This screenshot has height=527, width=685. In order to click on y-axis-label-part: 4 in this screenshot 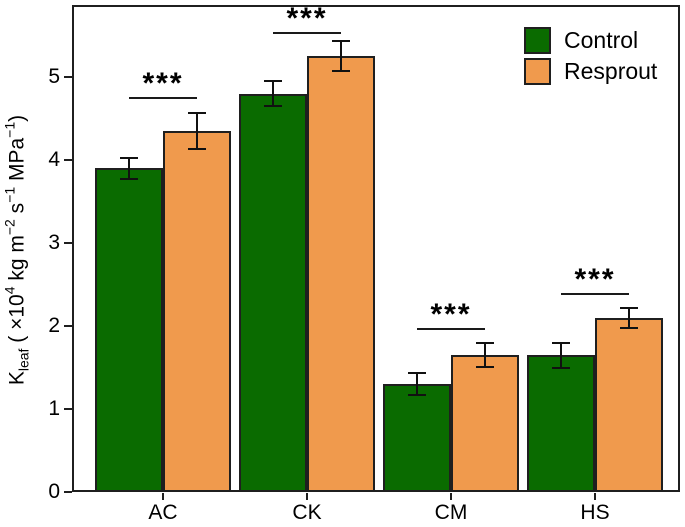, I will do `click(9, 290)`.